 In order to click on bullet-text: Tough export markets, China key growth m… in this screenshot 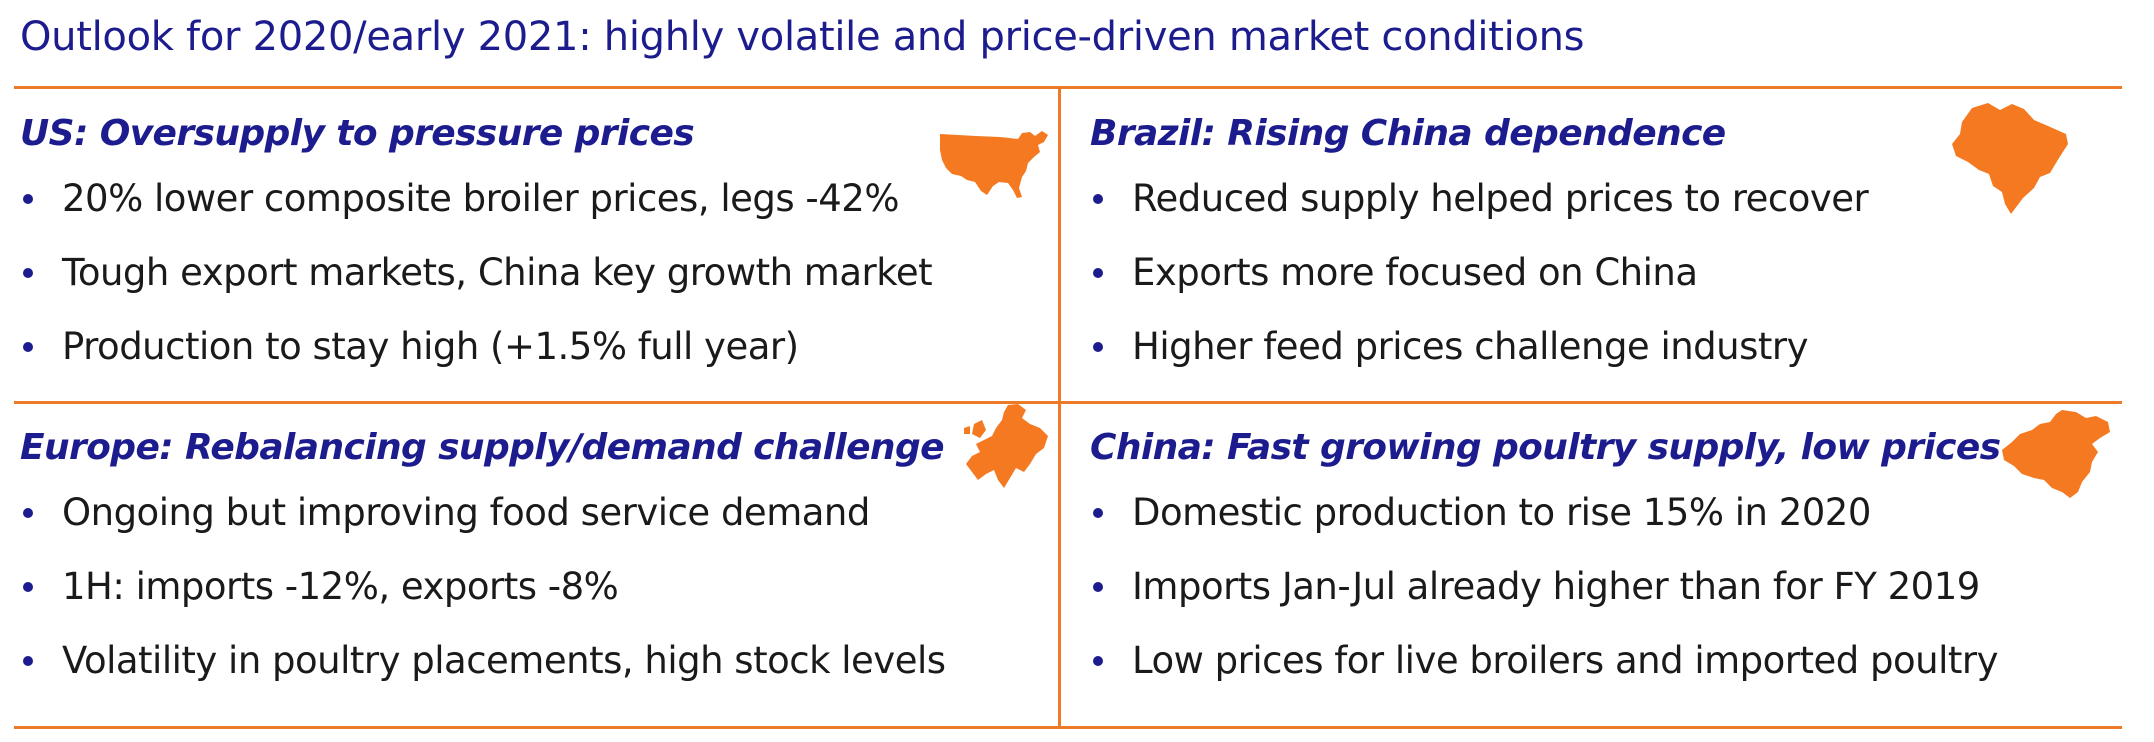, I will do `click(497, 272)`.